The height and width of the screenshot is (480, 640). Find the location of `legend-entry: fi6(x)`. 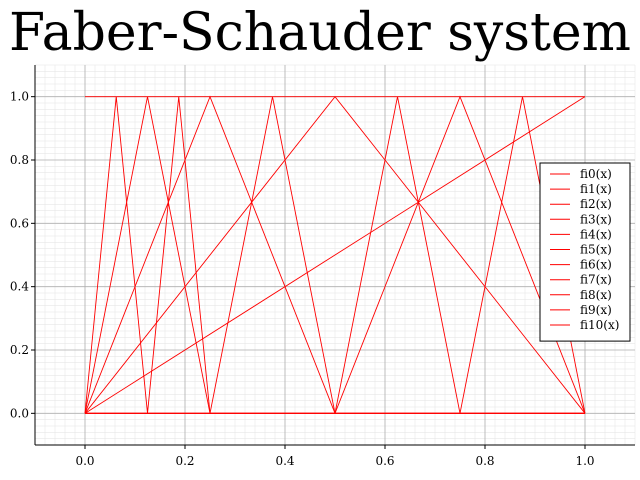

legend-entry: fi6(x) is located at coordinates (596, 265).